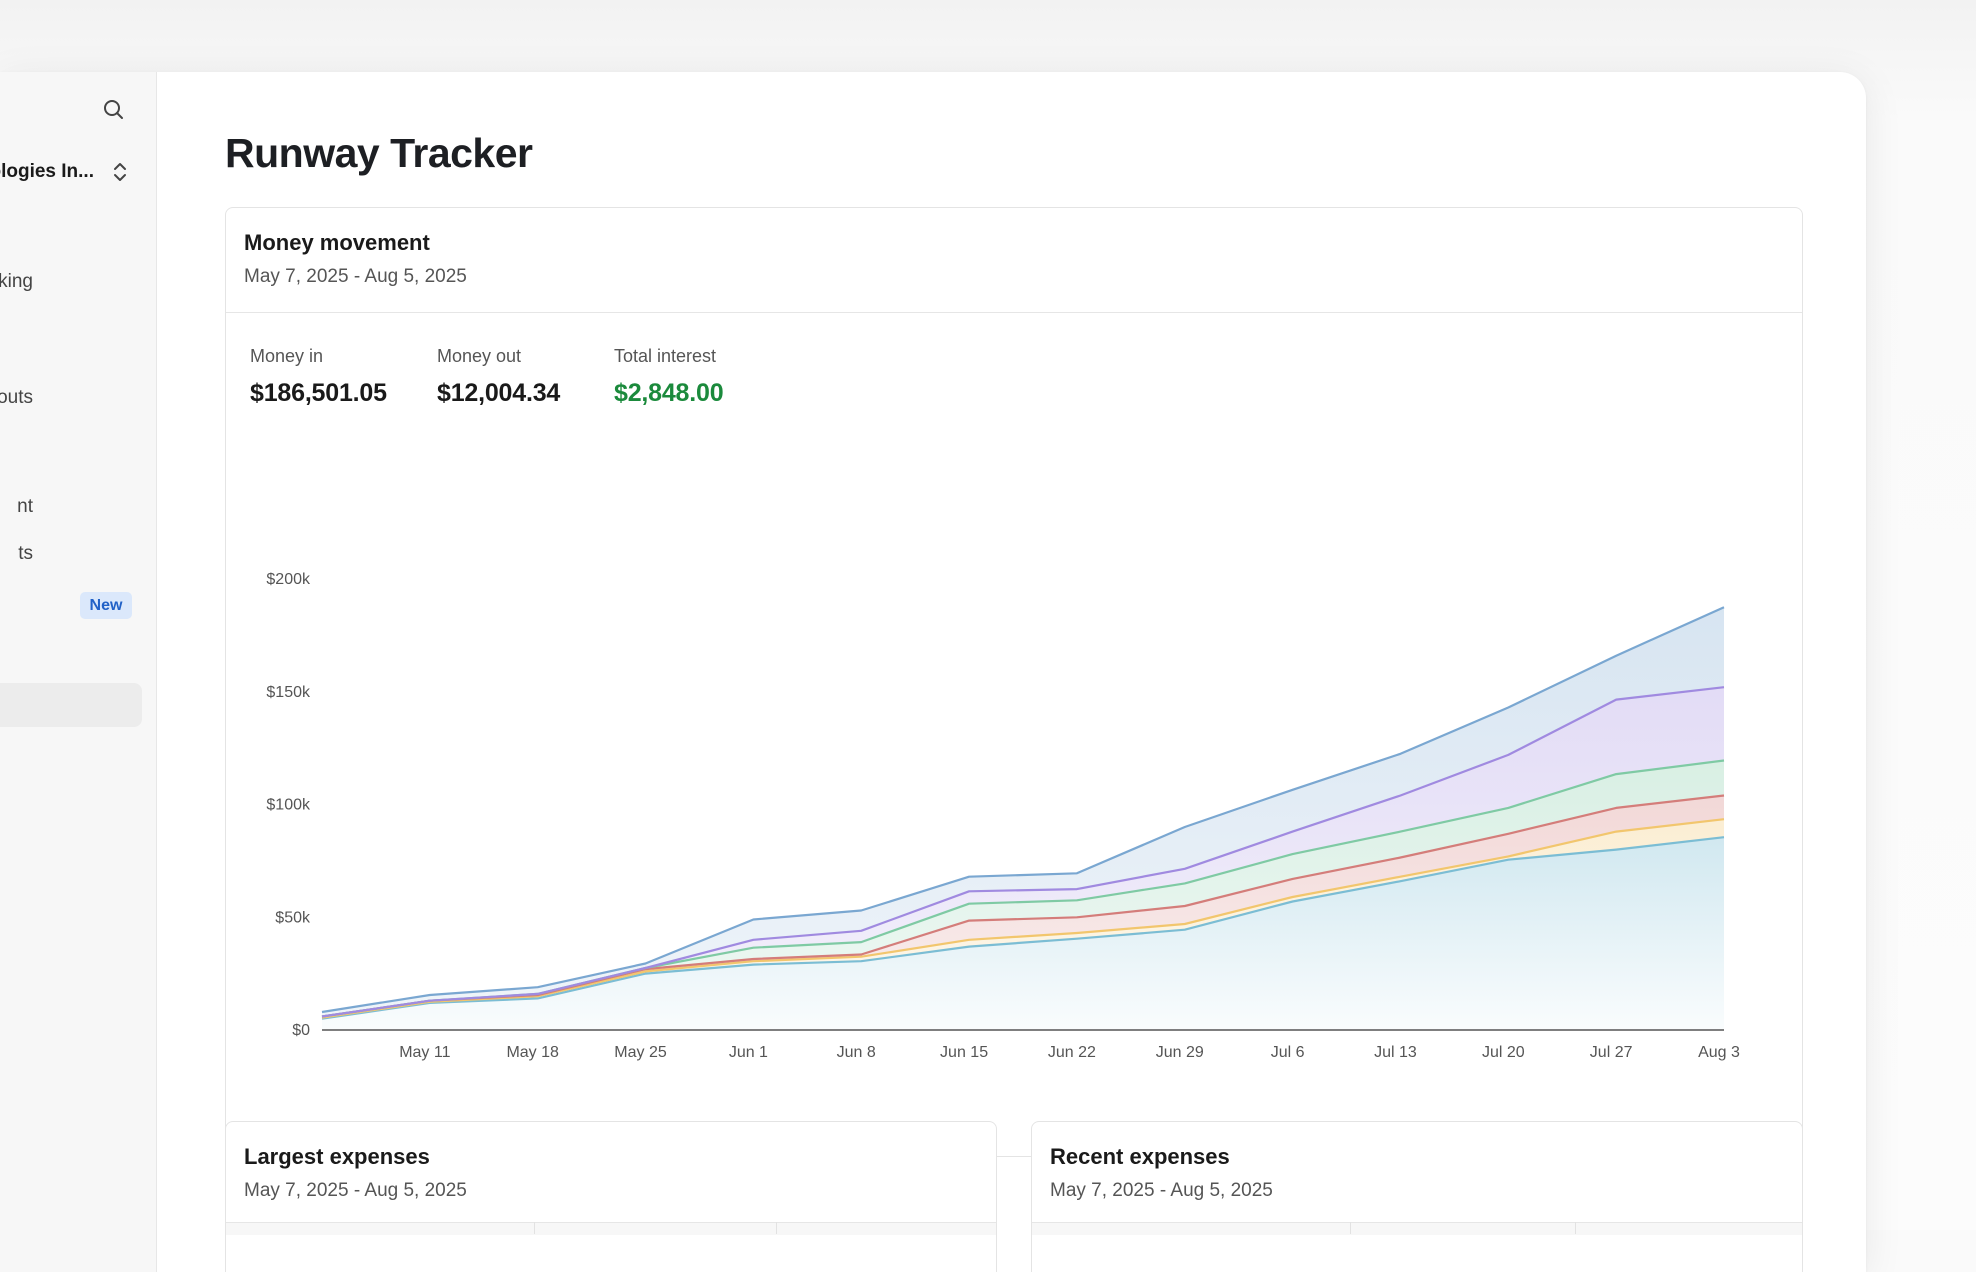  What do you see at coordinates (1395, 1052) in the screenshot?
I see `x-tick-label: Jul 13` at bounding box center [1395, 1052].